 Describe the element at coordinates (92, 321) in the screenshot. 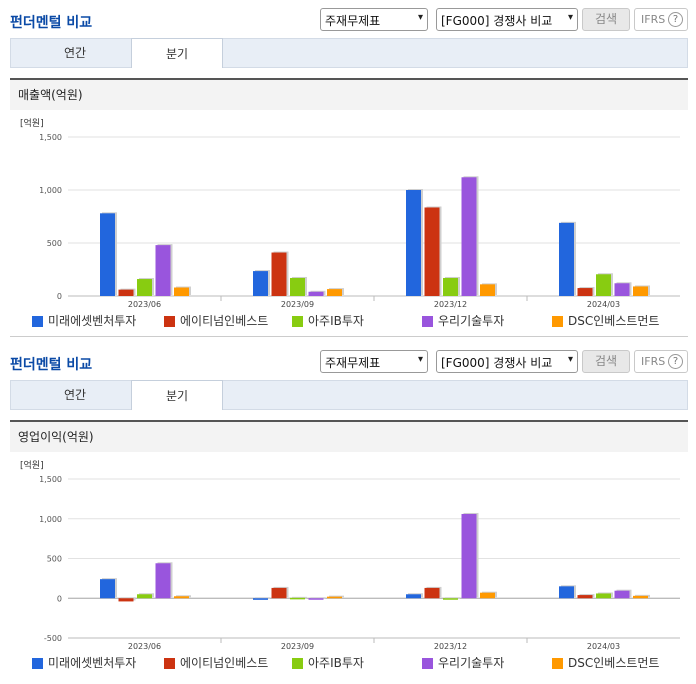

I see `legend-label: 미래에셋벤처투자` at that location.